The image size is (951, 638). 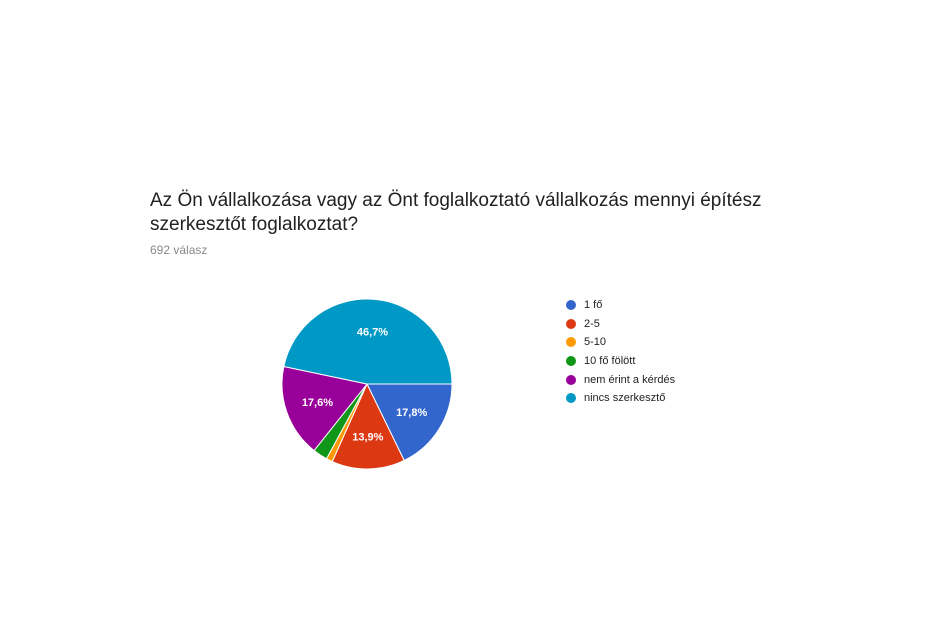 I want to click on legend-label: 10 fő fölött, so click(x=610, y=361).